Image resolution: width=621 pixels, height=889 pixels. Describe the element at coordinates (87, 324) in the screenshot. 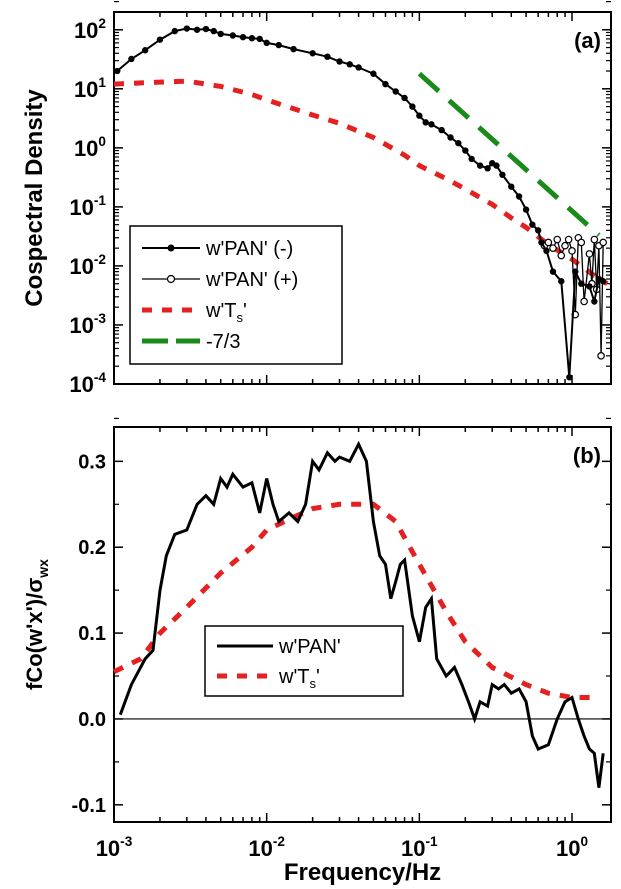

I see `y-tick-label: 10⁻³` at that location.